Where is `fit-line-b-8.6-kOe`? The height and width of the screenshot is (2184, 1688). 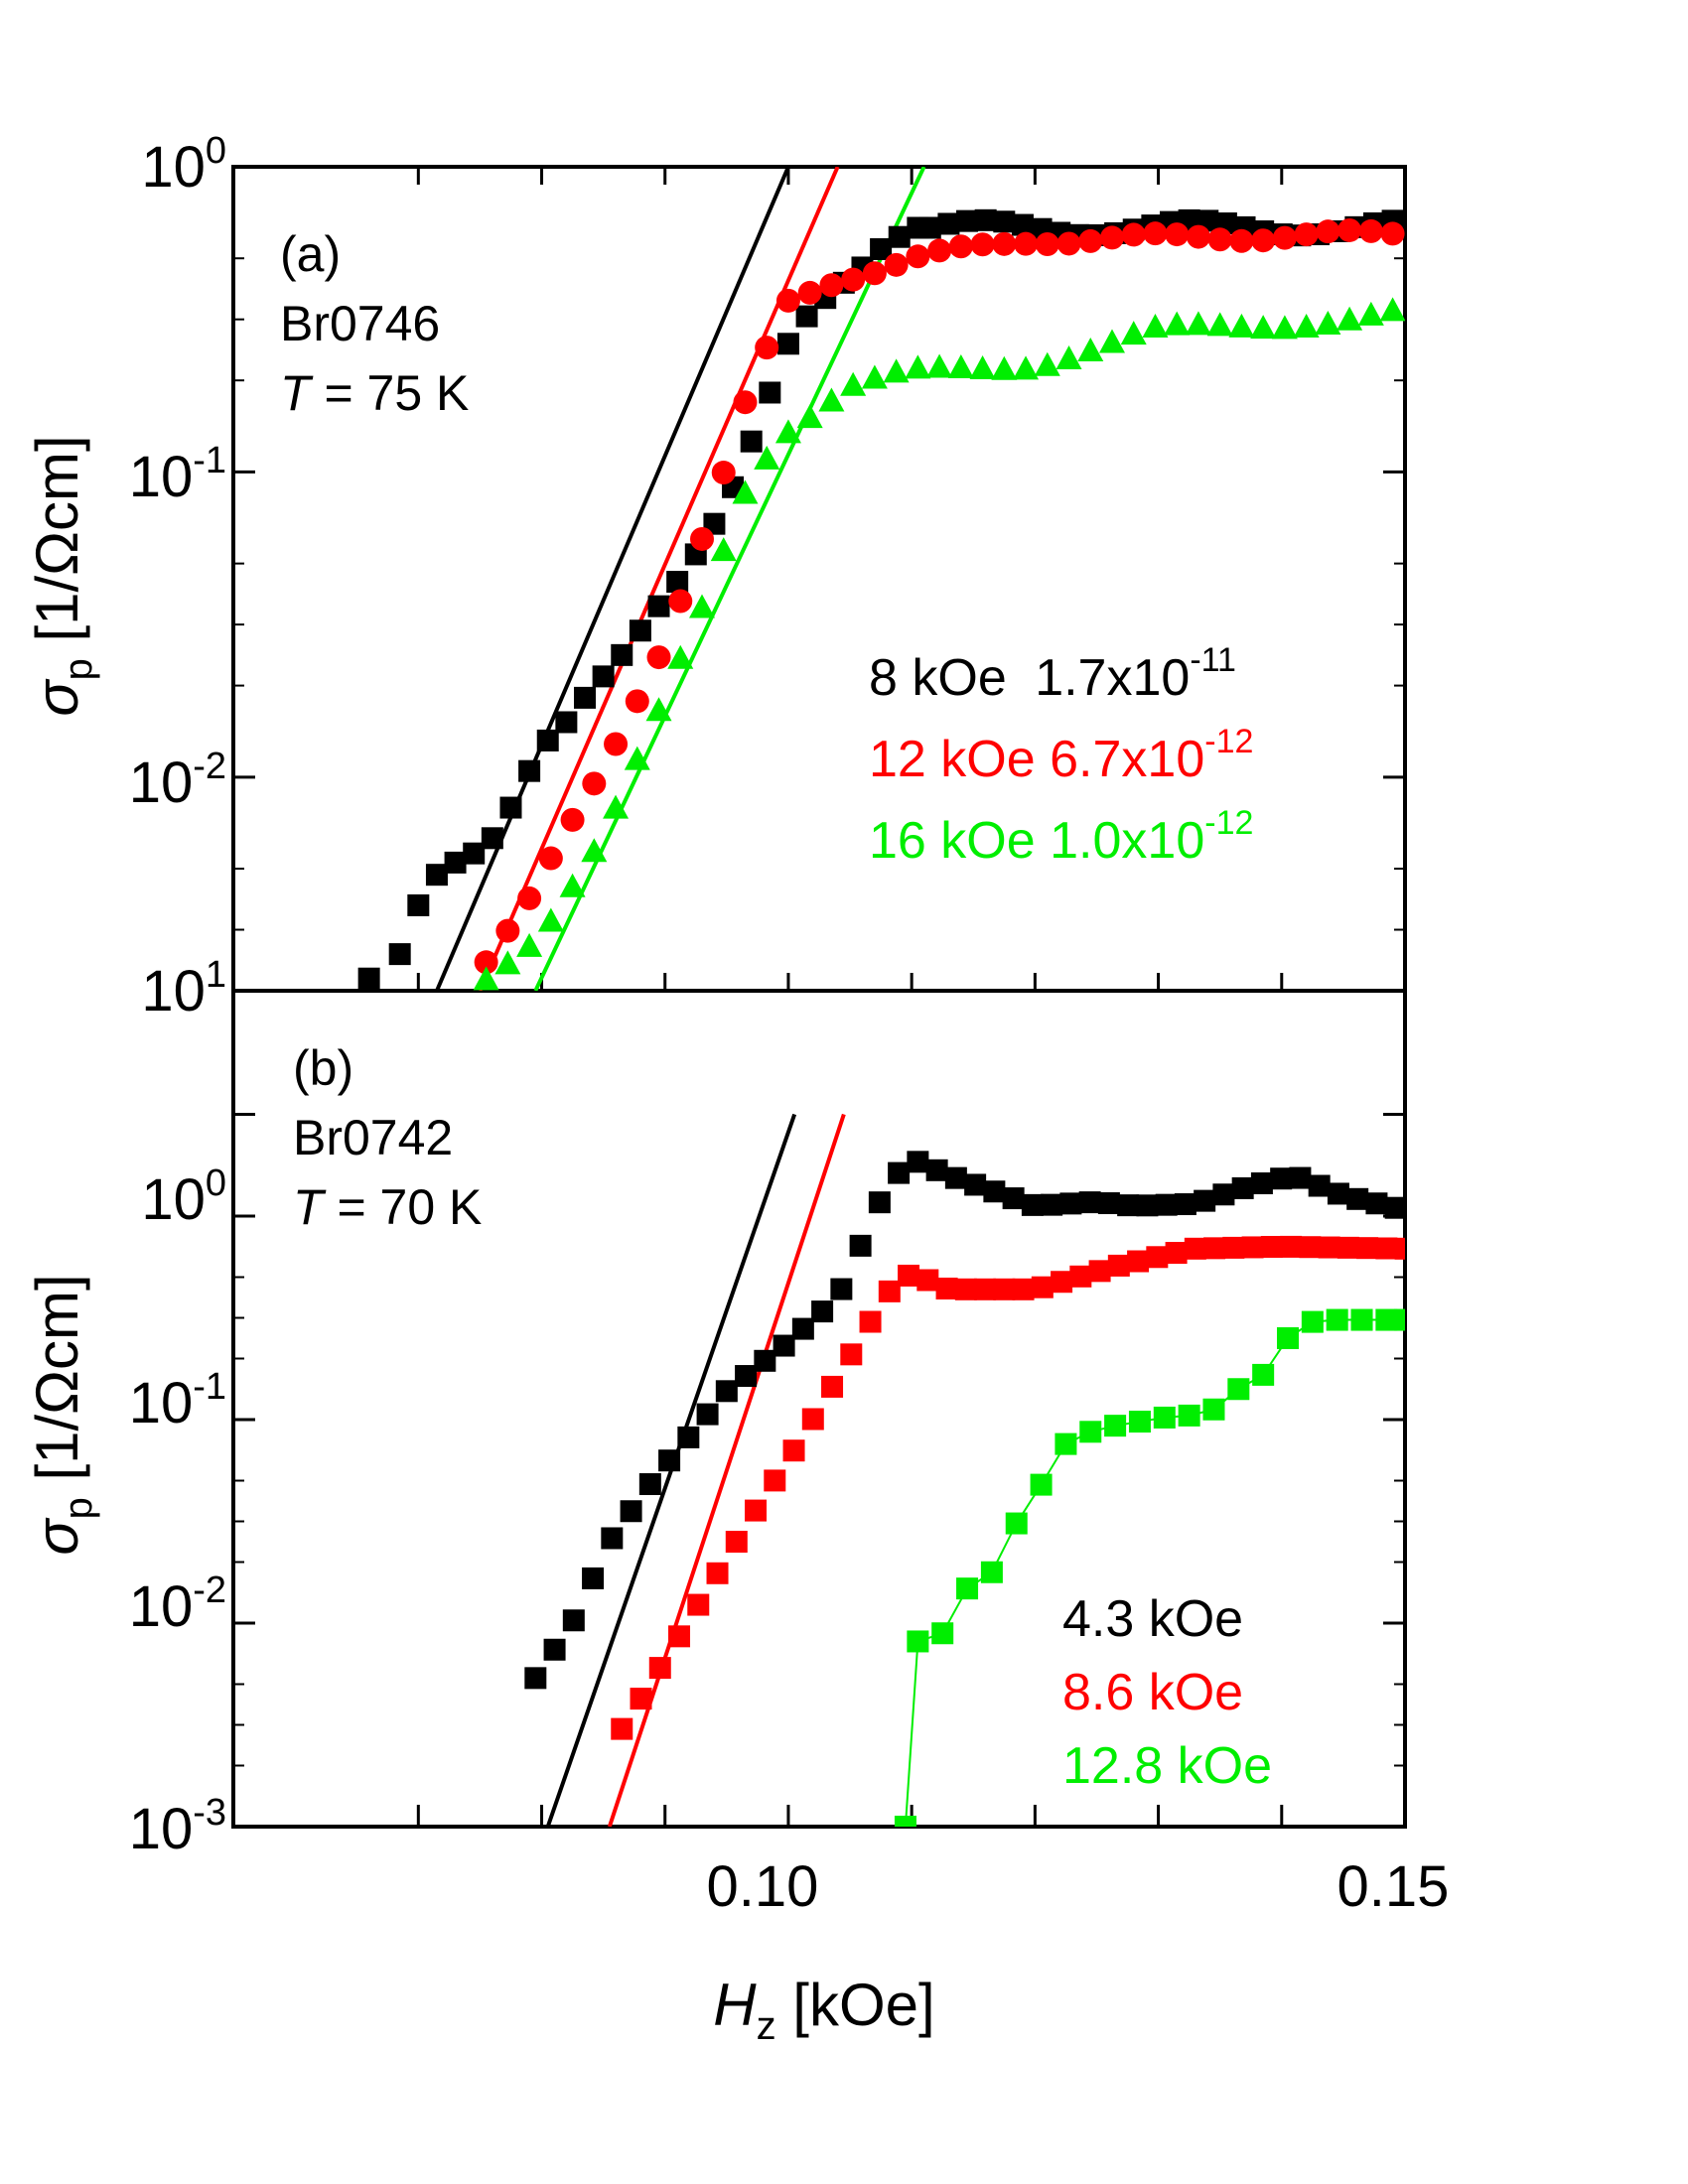 fit-line-b-8.6-kOe is located at coordinates (726, 1470).